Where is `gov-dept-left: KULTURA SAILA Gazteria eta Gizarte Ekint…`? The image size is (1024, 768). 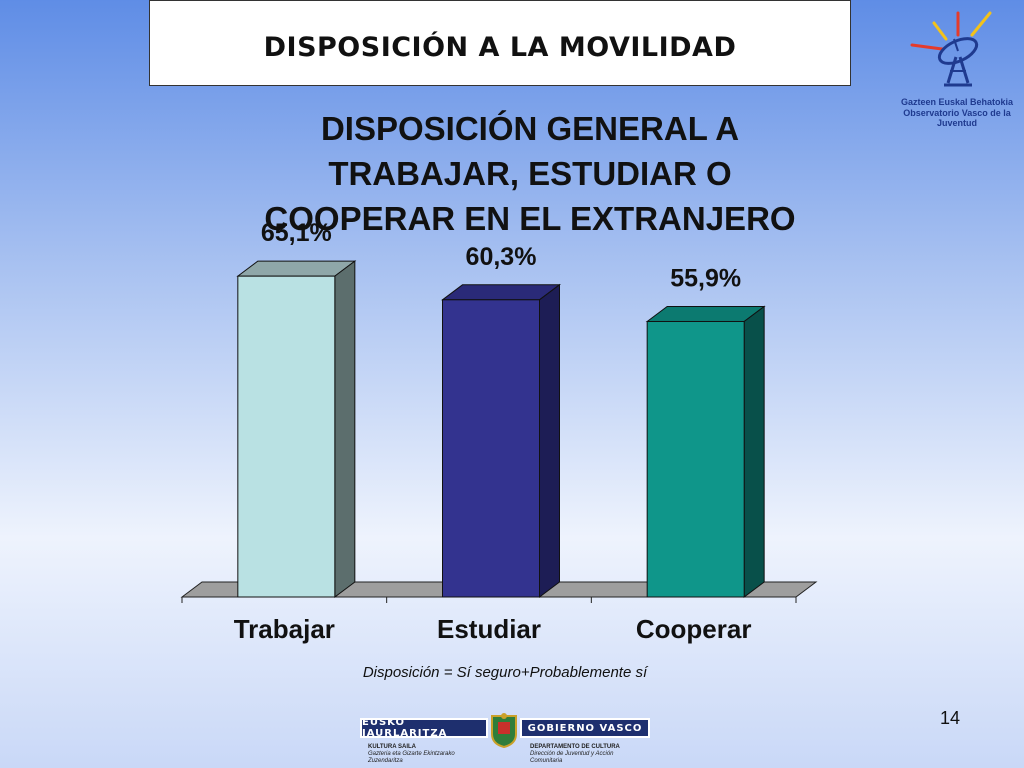 gov-dept-left: KULTURA SAILA Gazteria eta Gizarte Ekint… is located at coordinates (425, 754).